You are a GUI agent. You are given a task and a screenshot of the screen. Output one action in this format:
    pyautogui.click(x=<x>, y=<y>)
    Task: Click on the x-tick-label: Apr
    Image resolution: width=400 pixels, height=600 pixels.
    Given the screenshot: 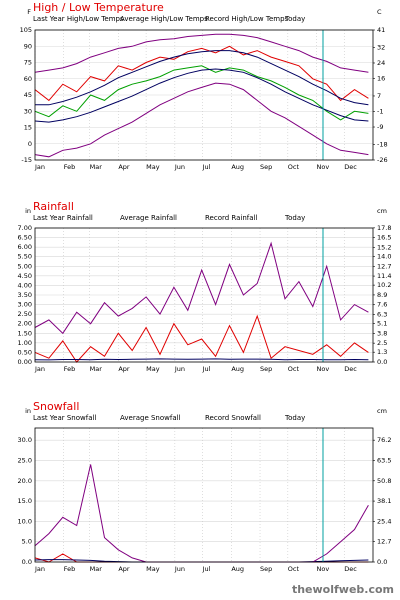 What is the action you would take?
    pyautogui.click(x=124, y=569)
    